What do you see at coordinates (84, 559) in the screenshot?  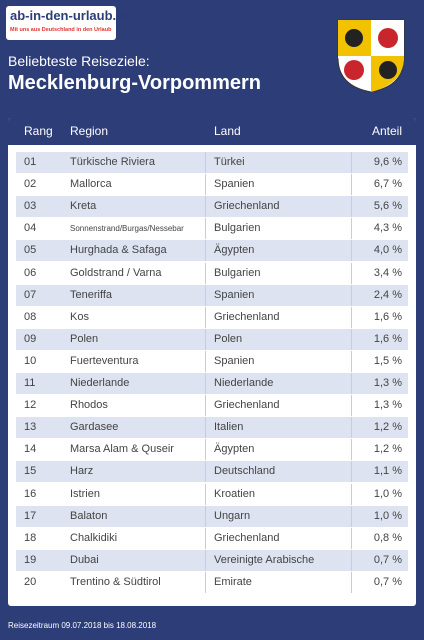 I see `cell: Dubai` at bounding box center [84, 559].